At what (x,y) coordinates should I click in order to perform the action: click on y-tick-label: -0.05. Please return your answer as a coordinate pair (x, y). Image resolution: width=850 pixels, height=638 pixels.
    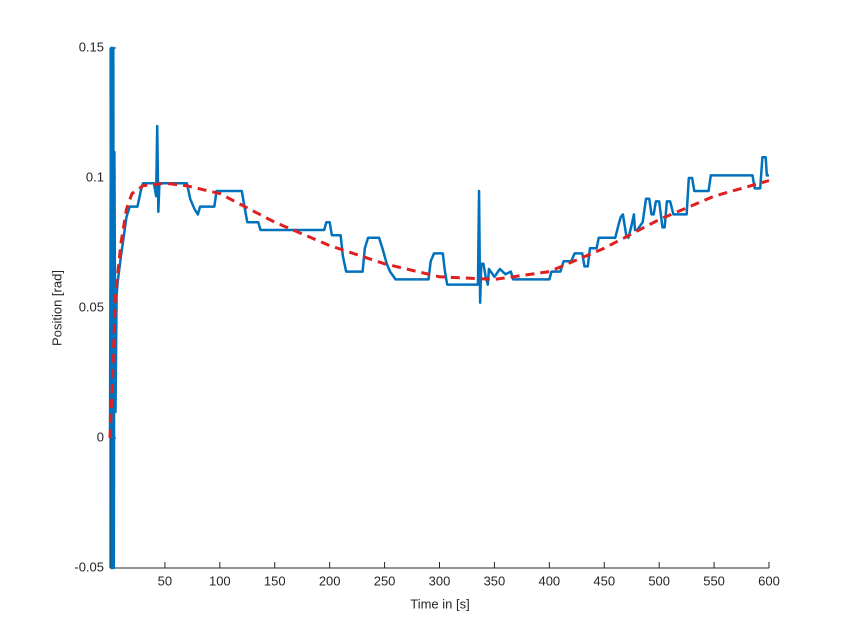
    Looking at the image, I should click on (89, 566).